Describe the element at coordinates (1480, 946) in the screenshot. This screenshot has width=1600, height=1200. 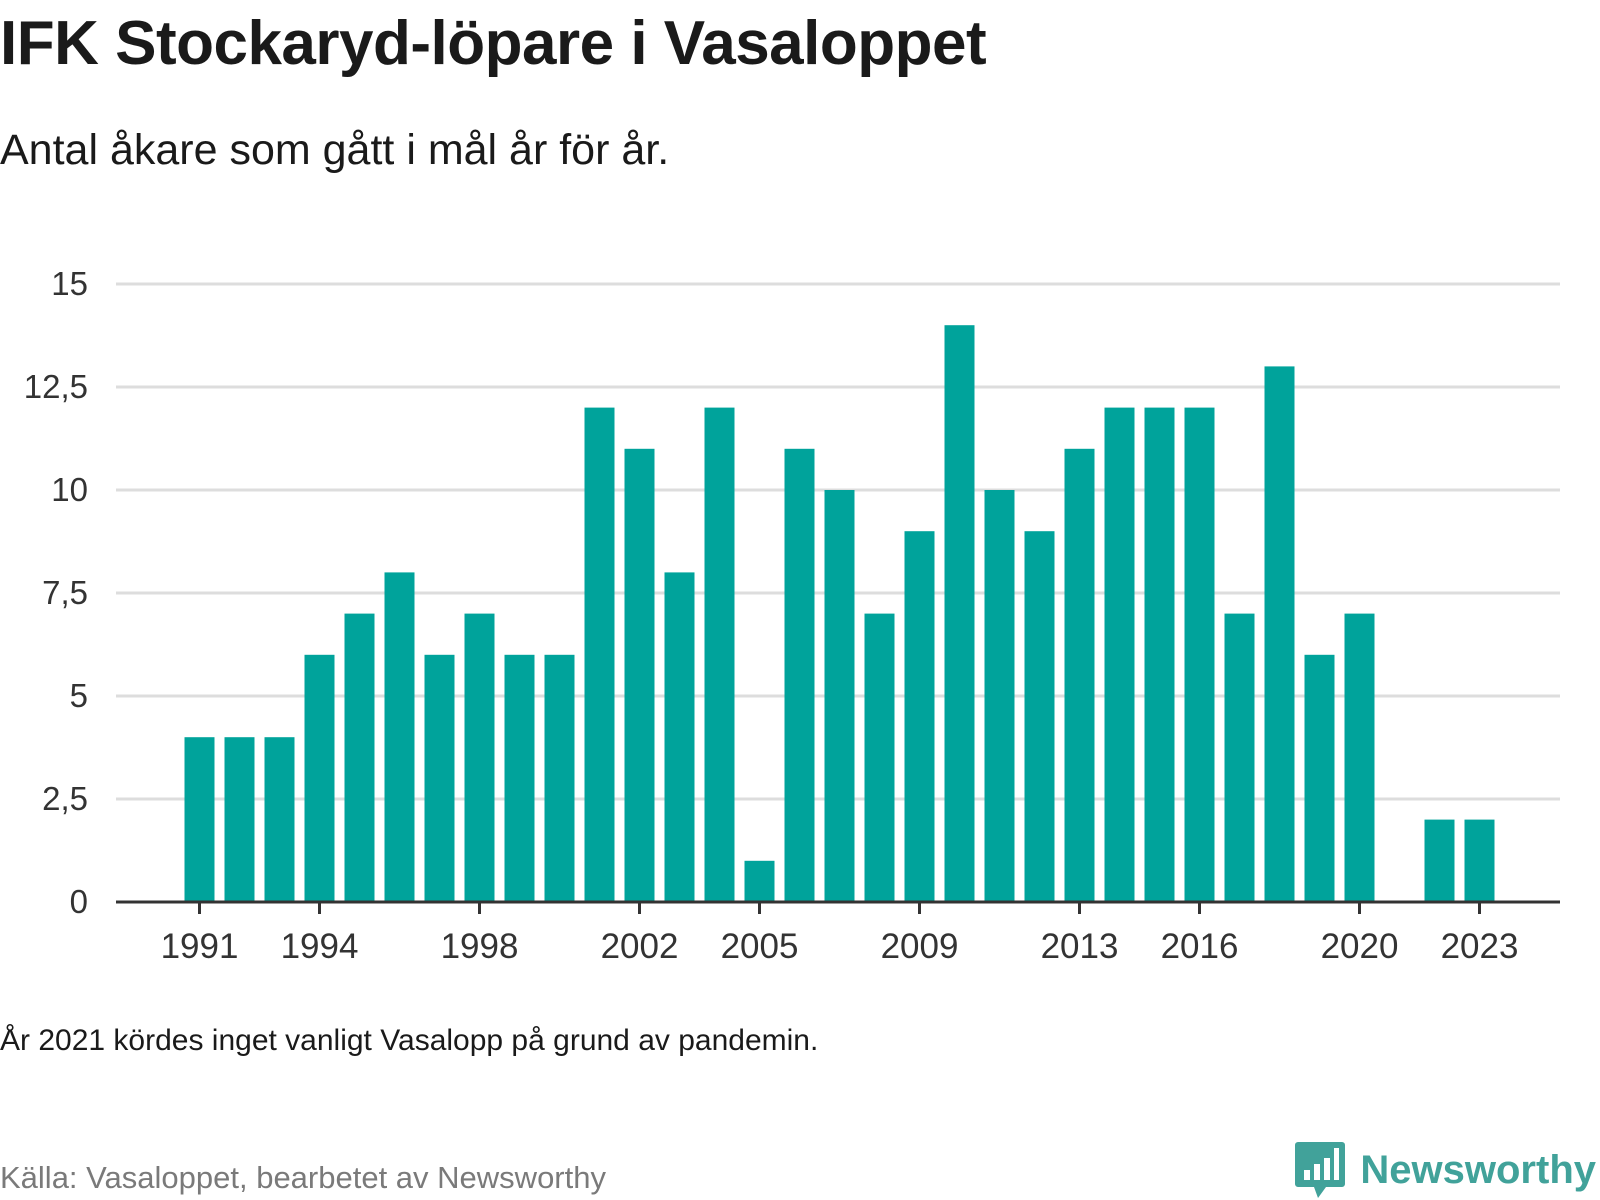
I see `x-tick-label: 2023` at that location.